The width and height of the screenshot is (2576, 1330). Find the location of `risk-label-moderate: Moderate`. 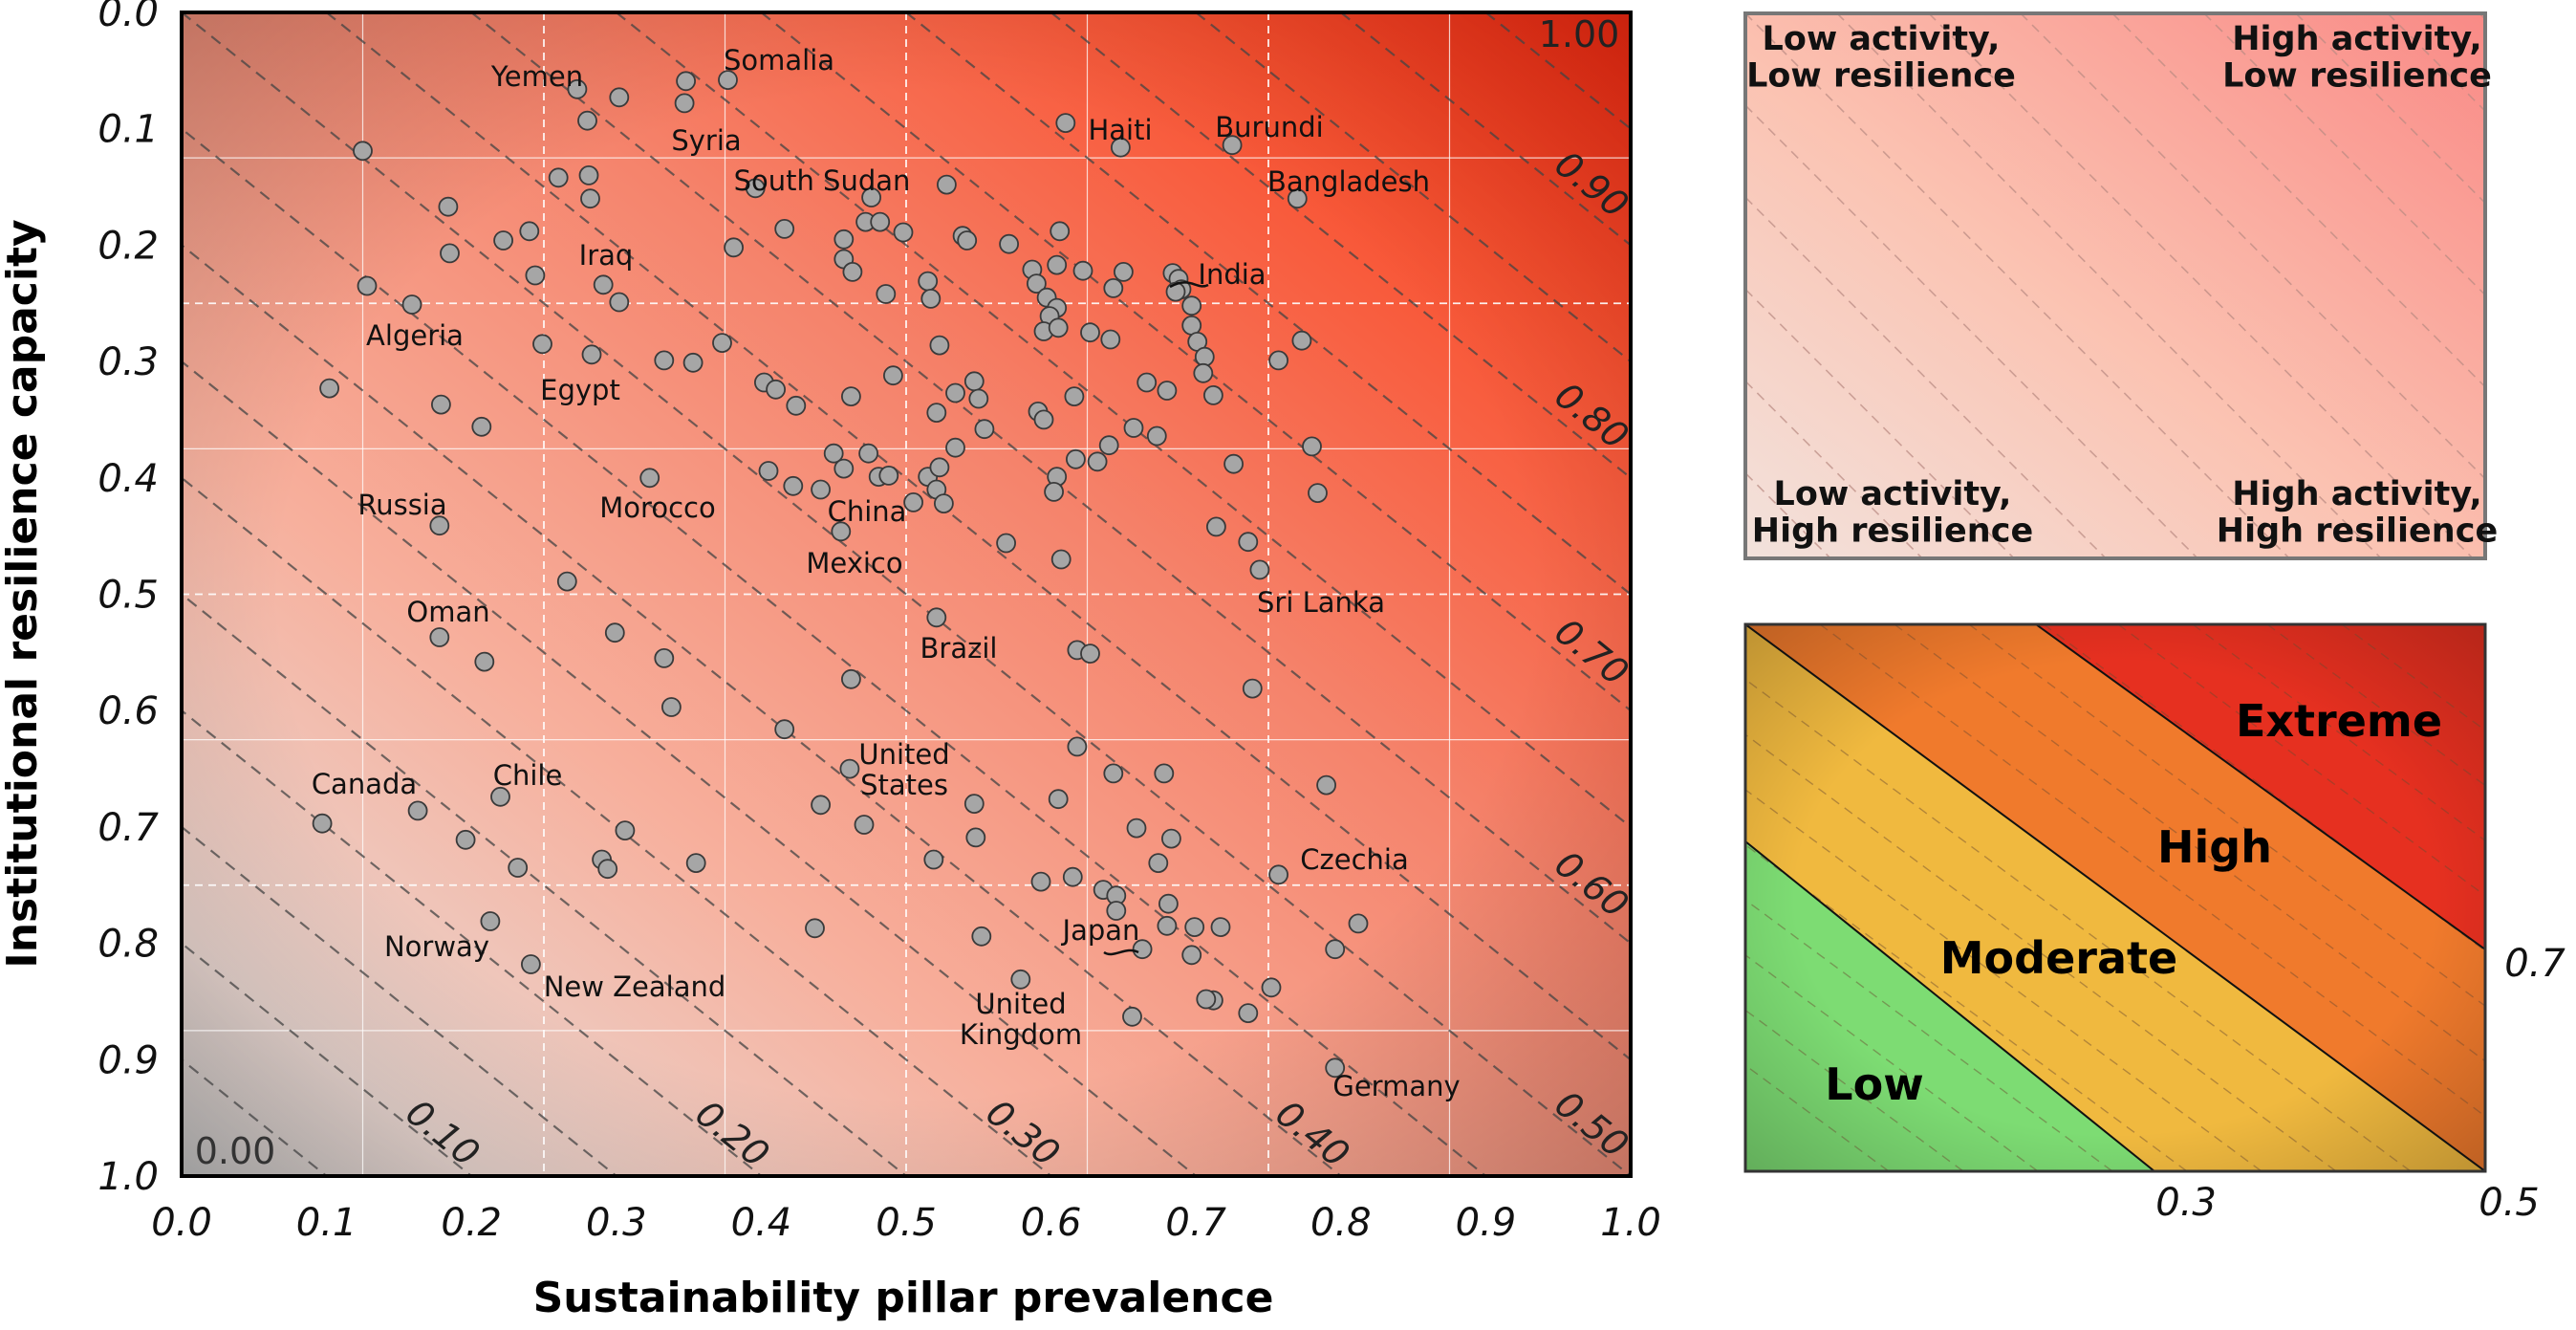

risk-label-moderate: Moderate is located at coordinates (2058, 958).